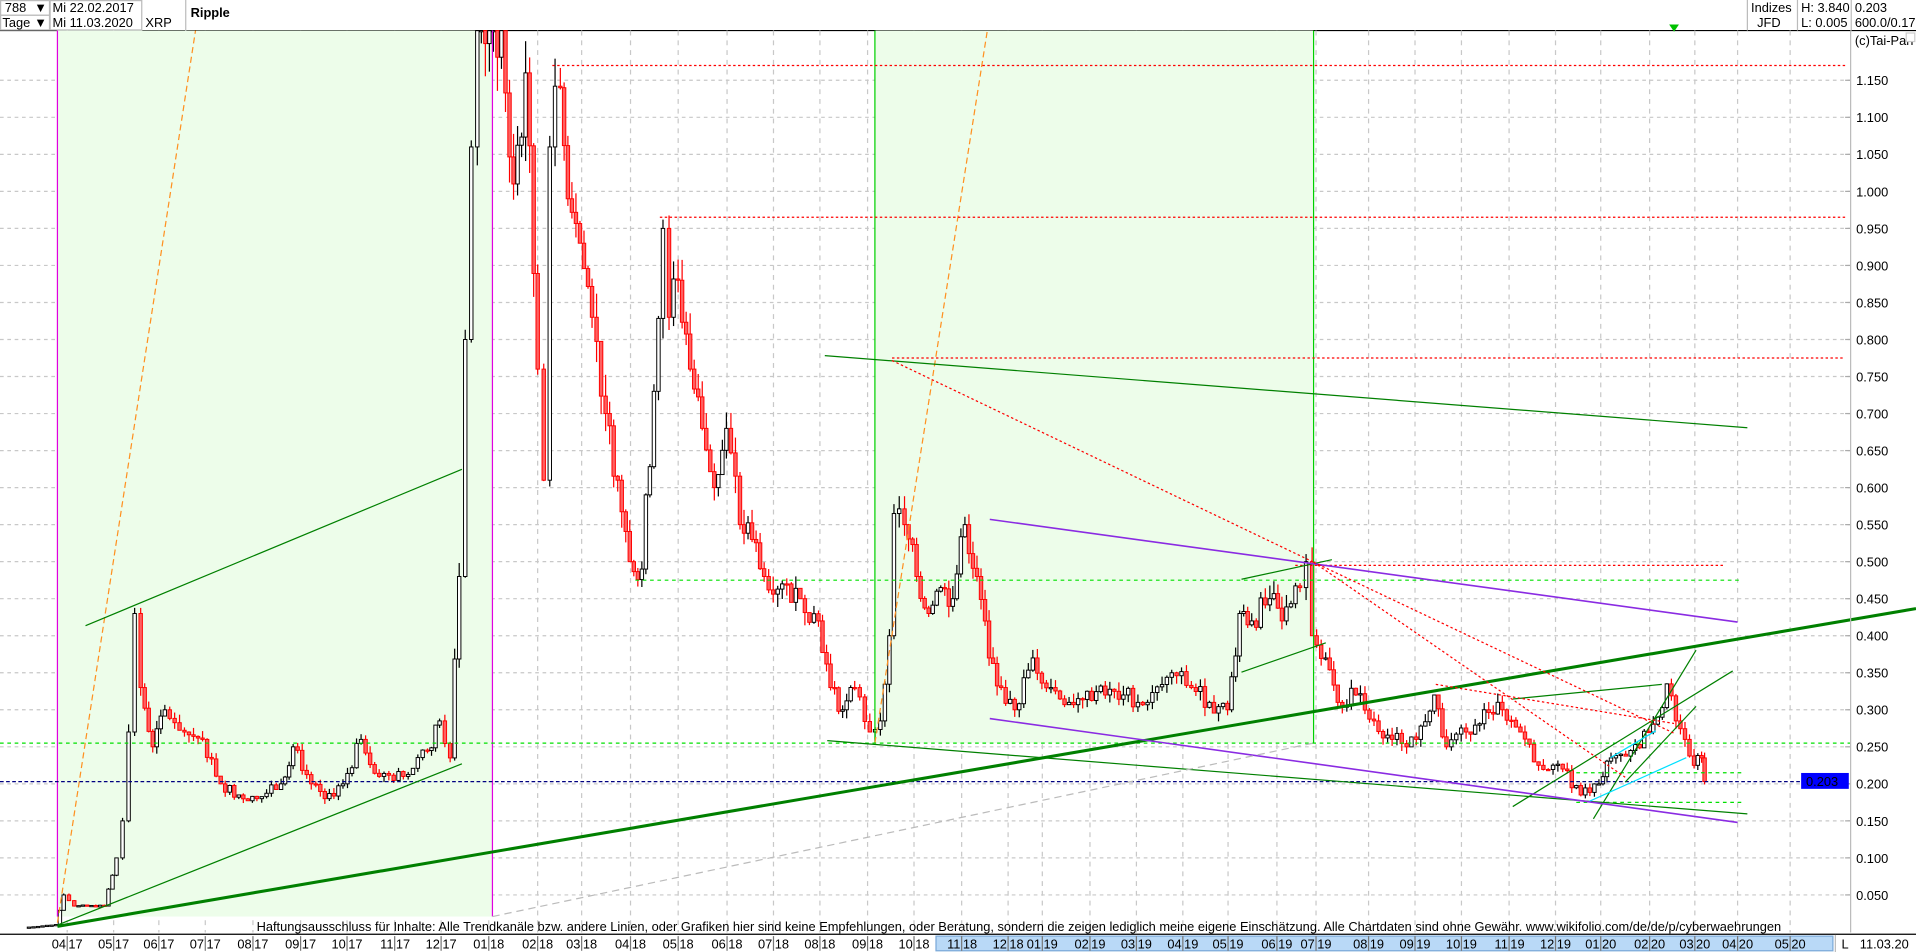 The image size is (1916, 952). I want to click on x-tick-label-year: 20, so click(1798, 943).